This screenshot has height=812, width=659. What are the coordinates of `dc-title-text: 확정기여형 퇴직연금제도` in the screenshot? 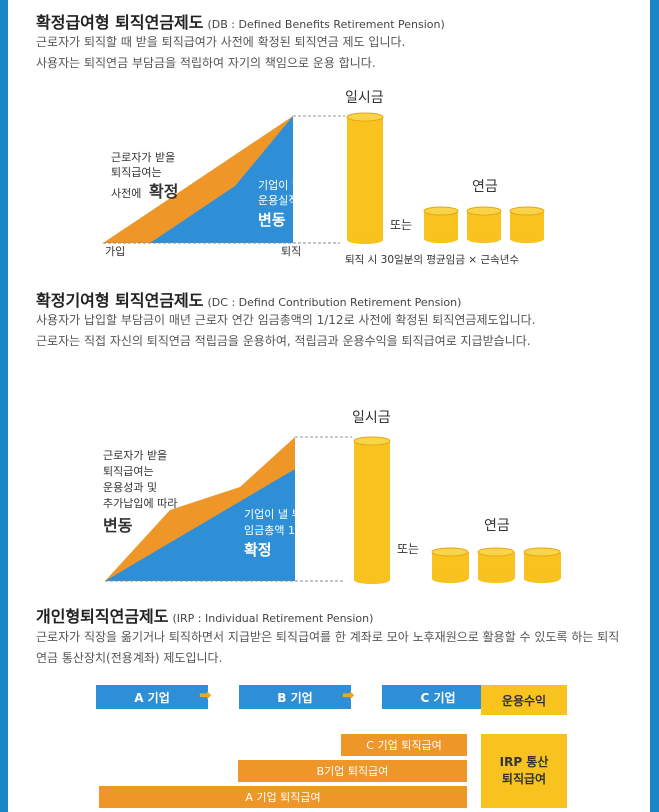 It's located at (120, 300).